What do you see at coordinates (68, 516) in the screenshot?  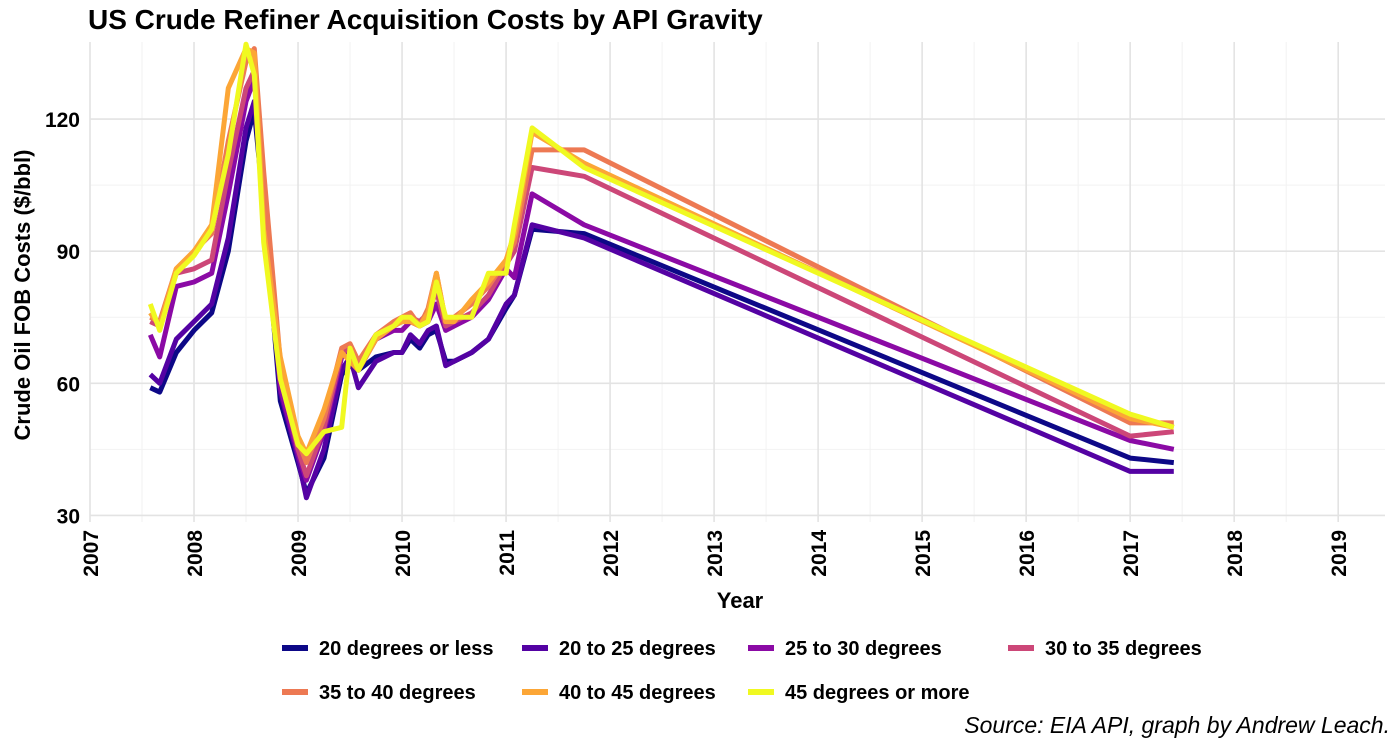 I see `y-tick-label: 30` at bounding box center [68, 516].